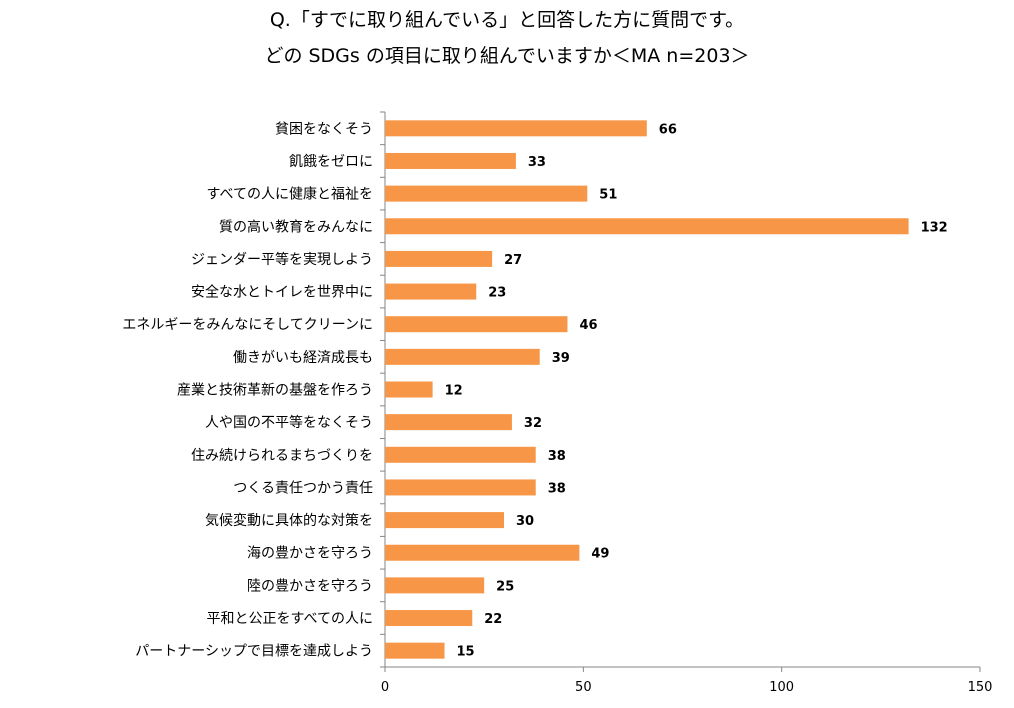 The image size is (1014, 708). Describe the element at coordinates (454, 391) in the screenshot. I see `data-label: 12` at that location.